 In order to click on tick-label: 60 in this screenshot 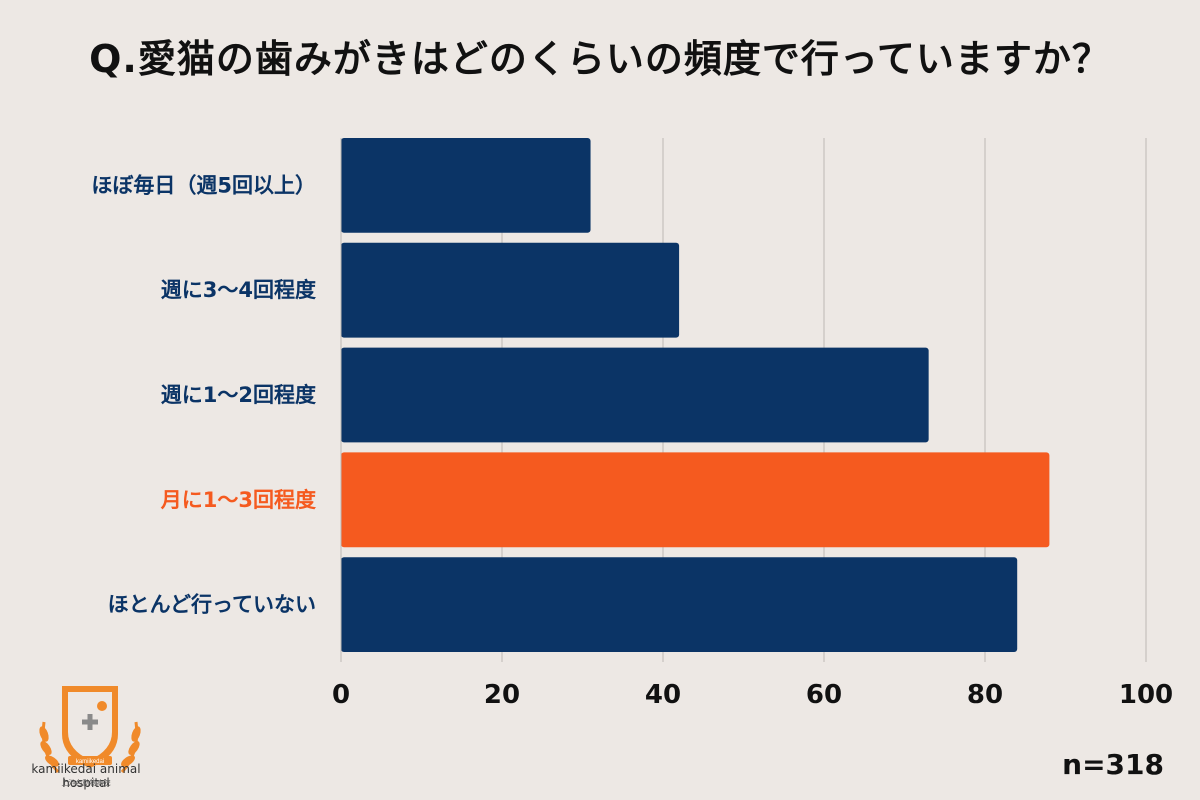, I will do `click(824, 695)`.